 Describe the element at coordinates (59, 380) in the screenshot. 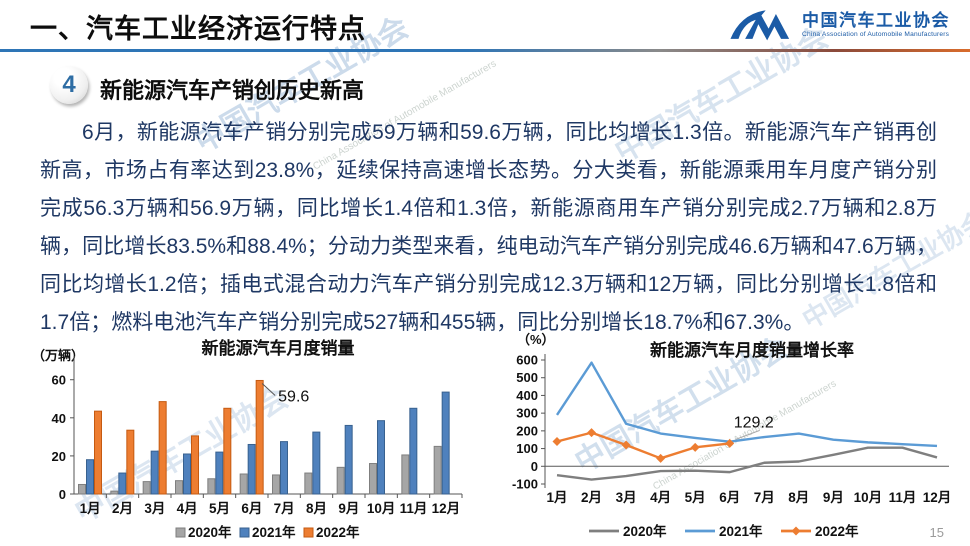

I see `svg-text: 60` at that location.